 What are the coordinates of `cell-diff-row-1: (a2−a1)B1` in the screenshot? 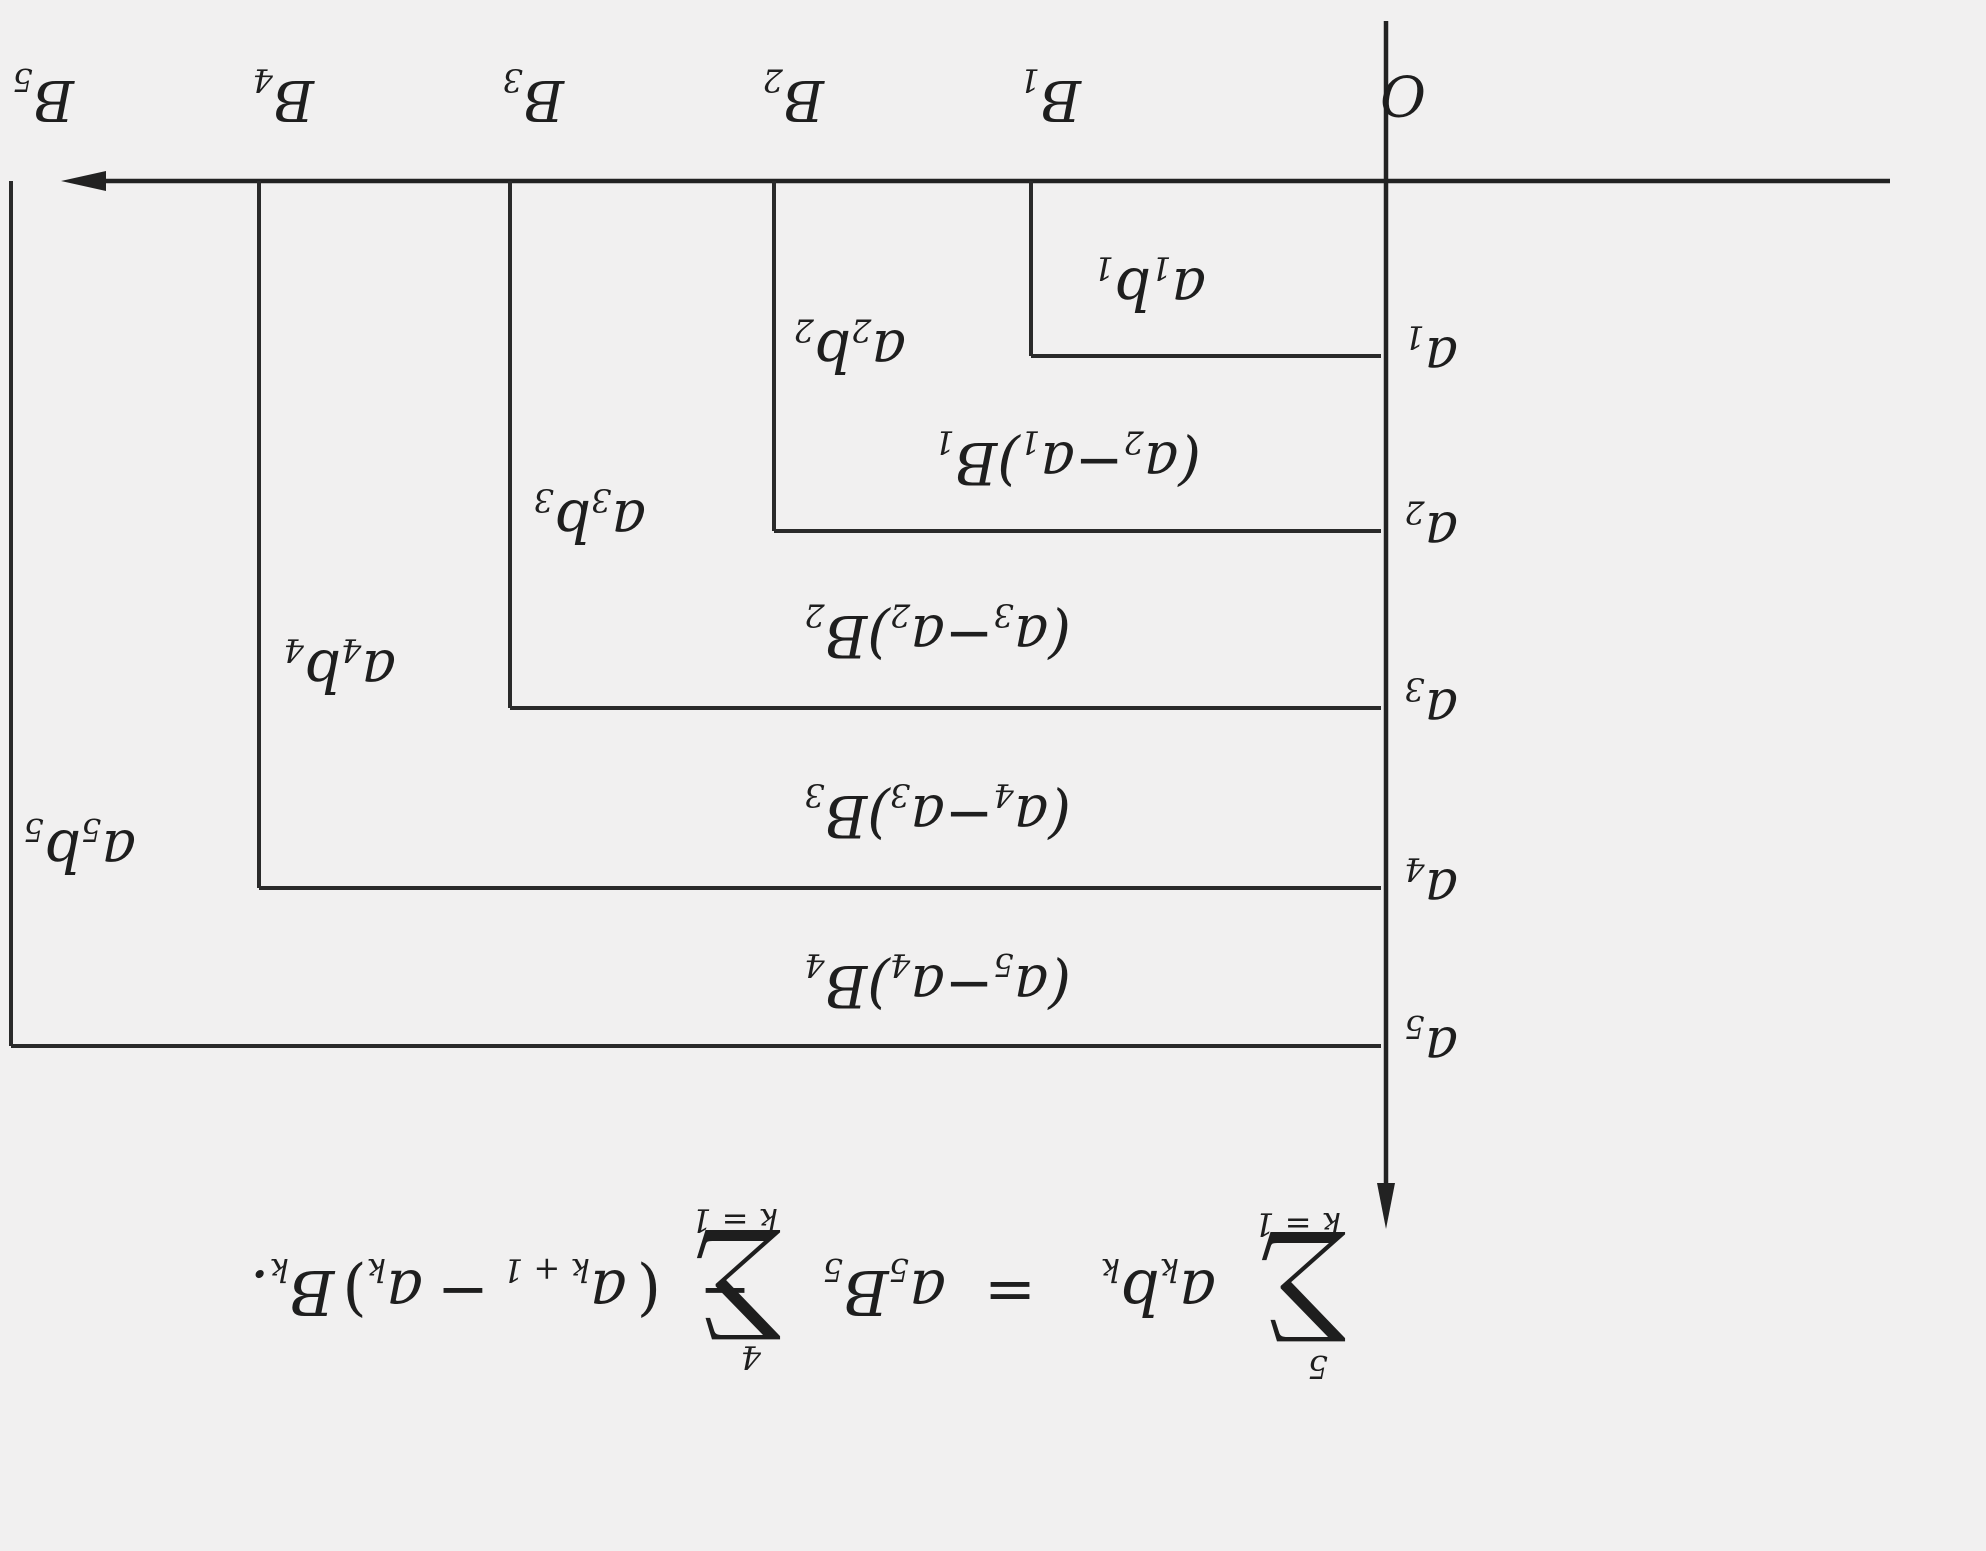 It's located at (1067, 460).